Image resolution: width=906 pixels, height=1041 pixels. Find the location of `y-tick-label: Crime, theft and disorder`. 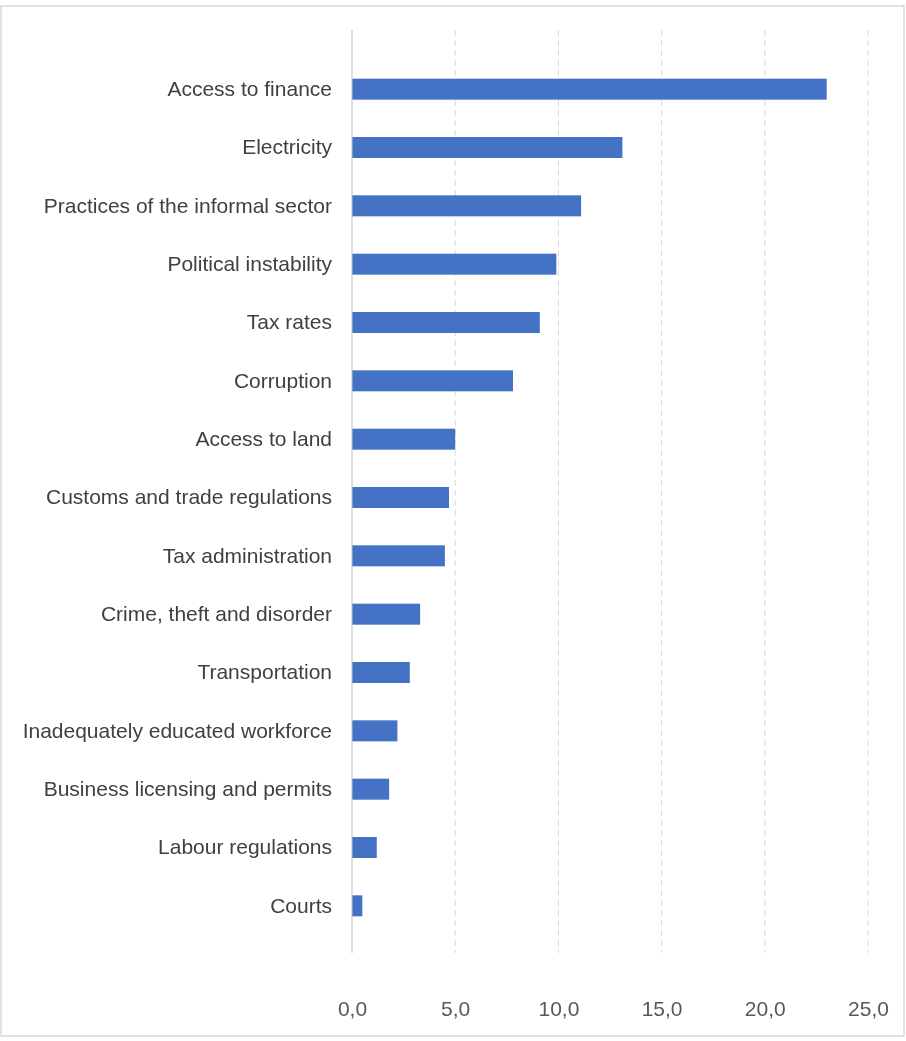

y-tick-label: Crime, theft and disorder is located at coordinates (216, 613).